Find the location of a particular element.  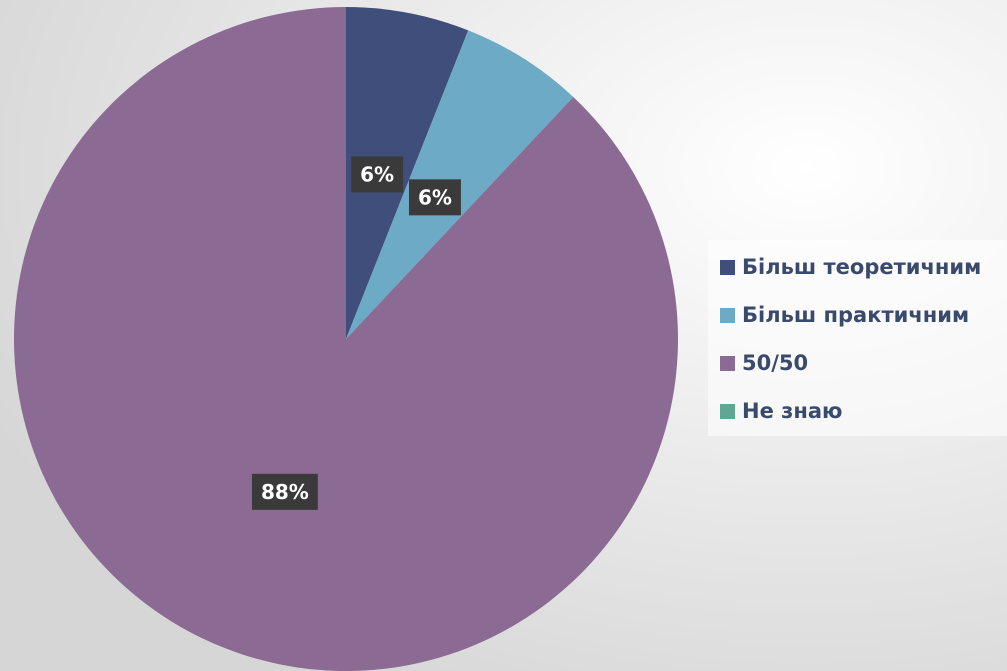

data-label: 88% is located at coordinates (285, 492).